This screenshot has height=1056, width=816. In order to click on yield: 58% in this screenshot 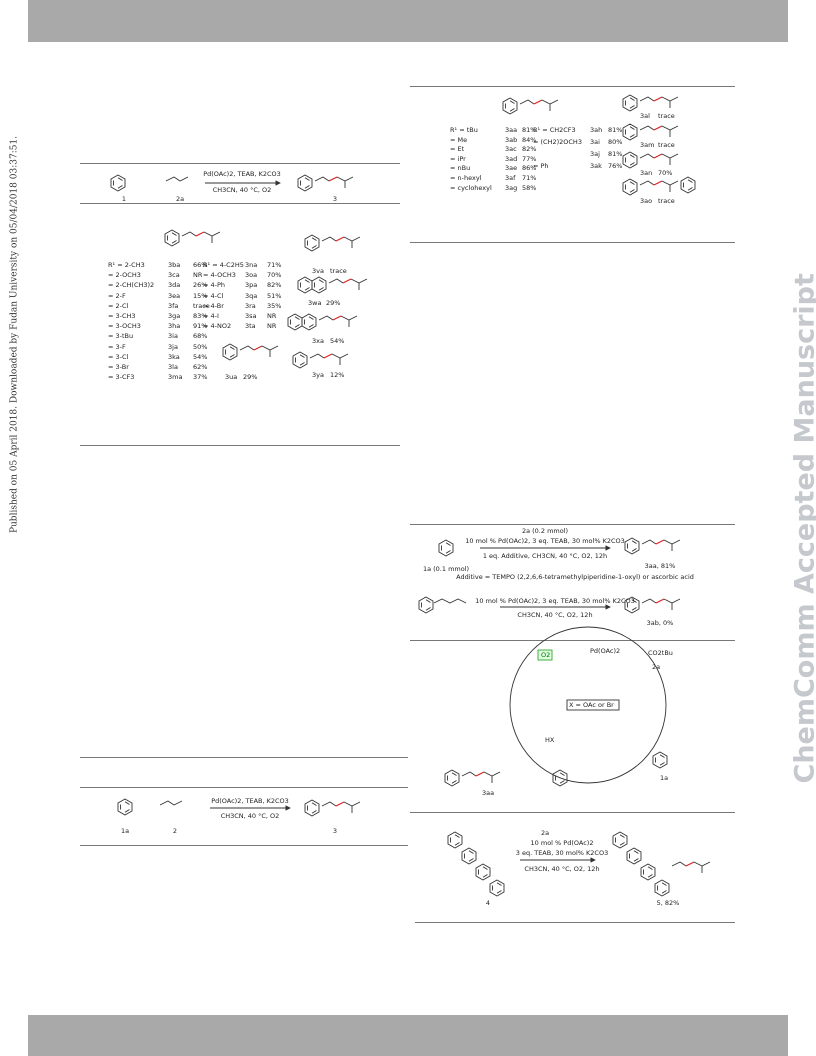, I will do `click(529, 187)`.